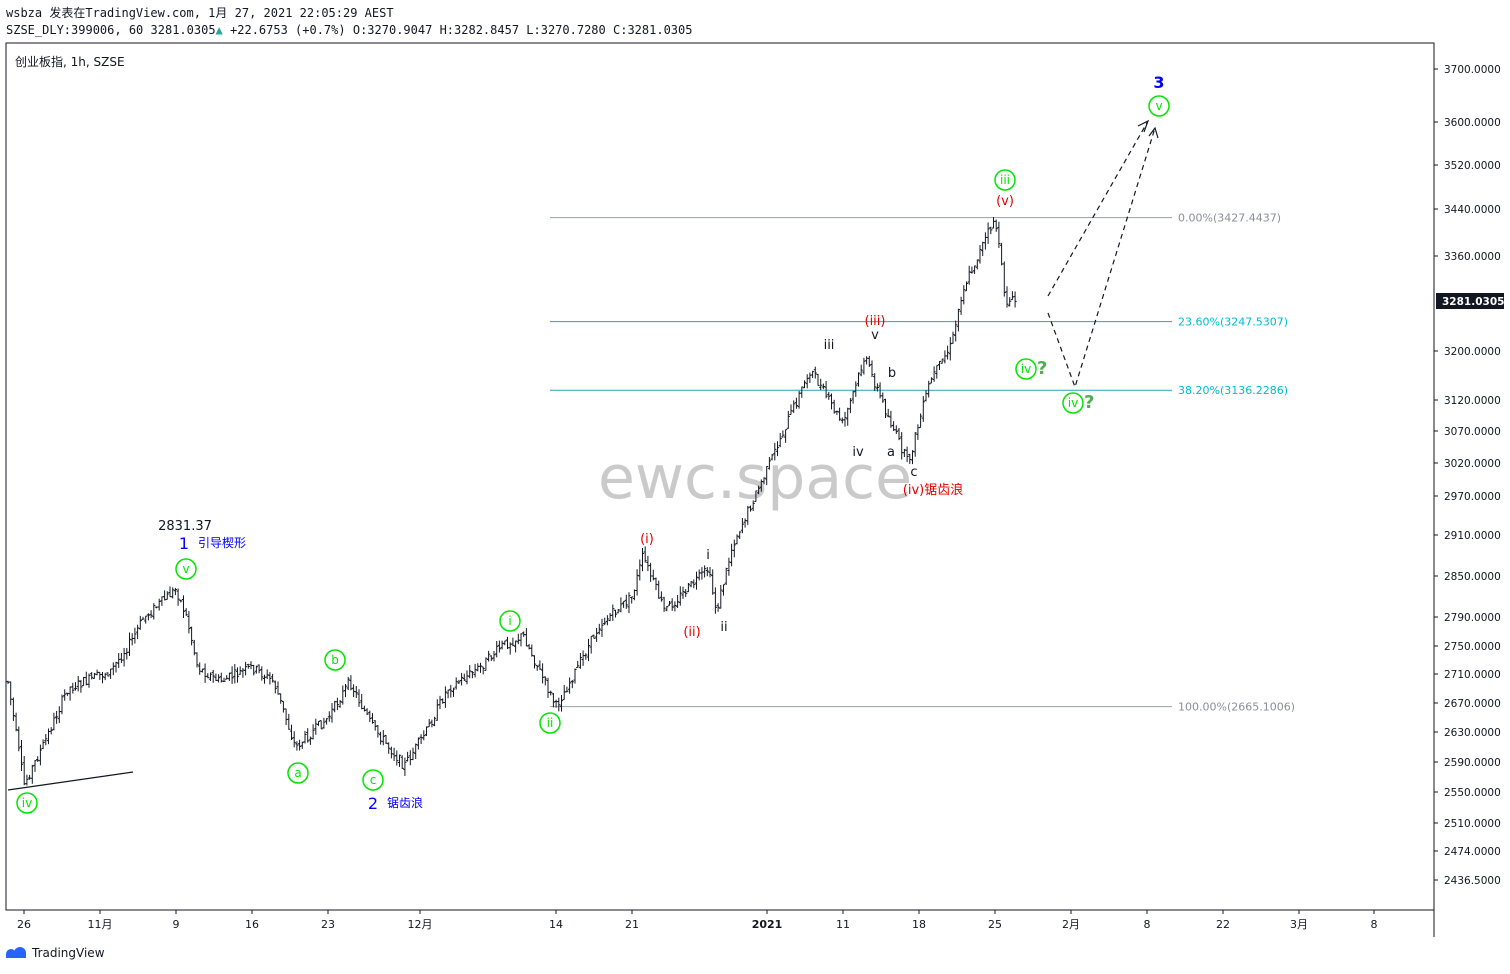 The image size is (1510, 974). I want to click on current-price-label: 3281.0305, so click(1473, 302).